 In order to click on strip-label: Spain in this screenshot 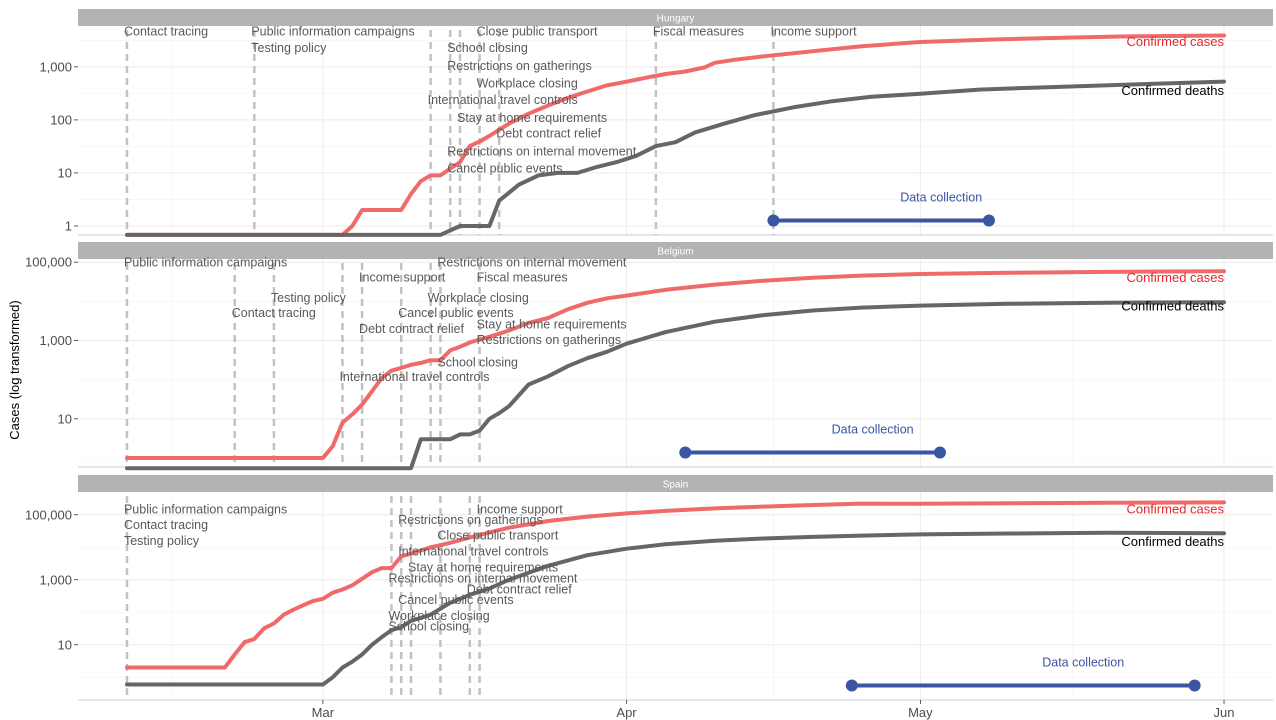, I will do `click(676, 485)`.